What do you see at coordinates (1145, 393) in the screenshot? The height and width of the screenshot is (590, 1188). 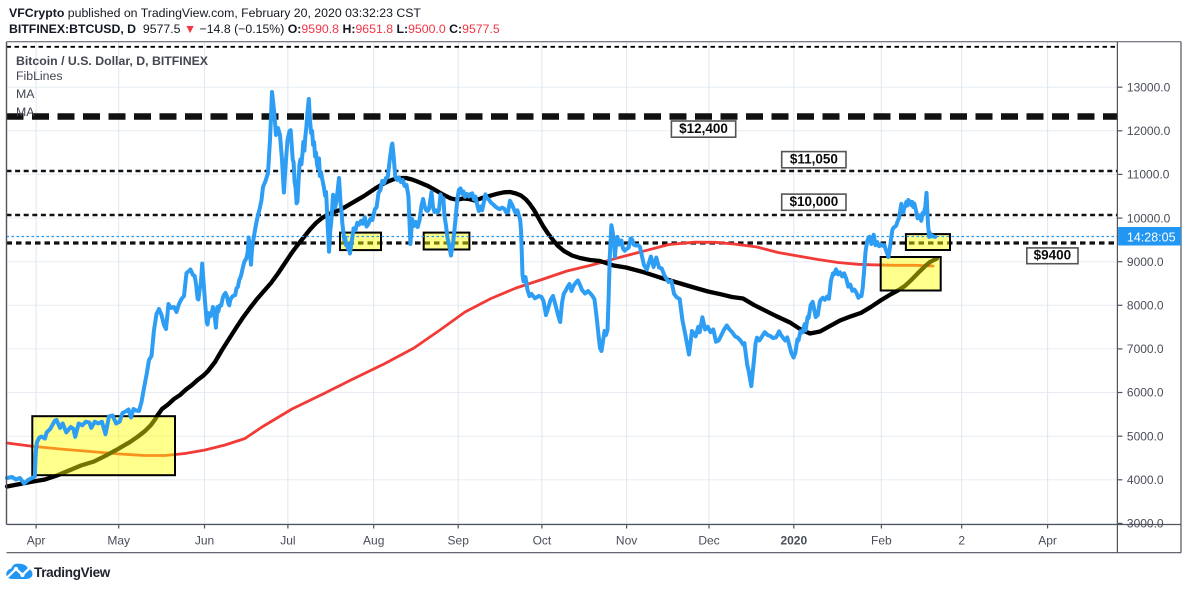 I see `svg-text: 6000.0` at bounding box center [1145, 393].